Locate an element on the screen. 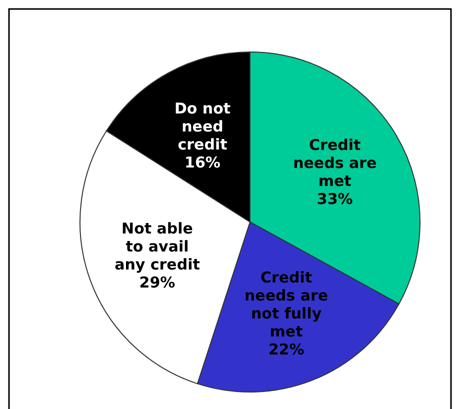  data-label: 22% is located at coordinates (286, 349).